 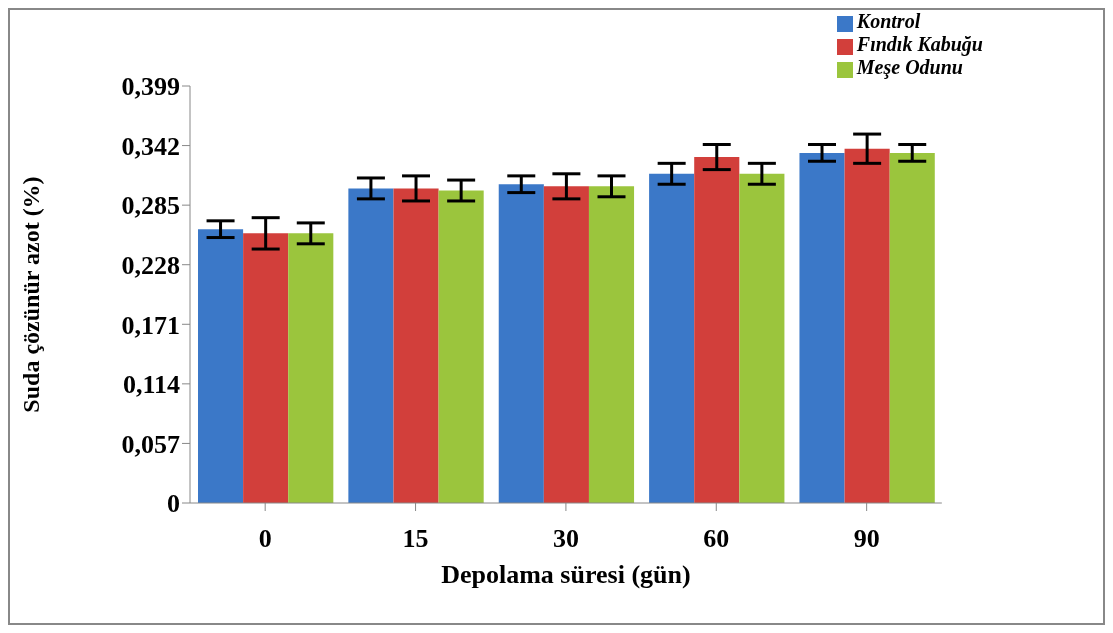 What do you see at coordinates (716, 539) in the screenshot?
I see `x-tick-label: 60` at bounding box center [716, 539].